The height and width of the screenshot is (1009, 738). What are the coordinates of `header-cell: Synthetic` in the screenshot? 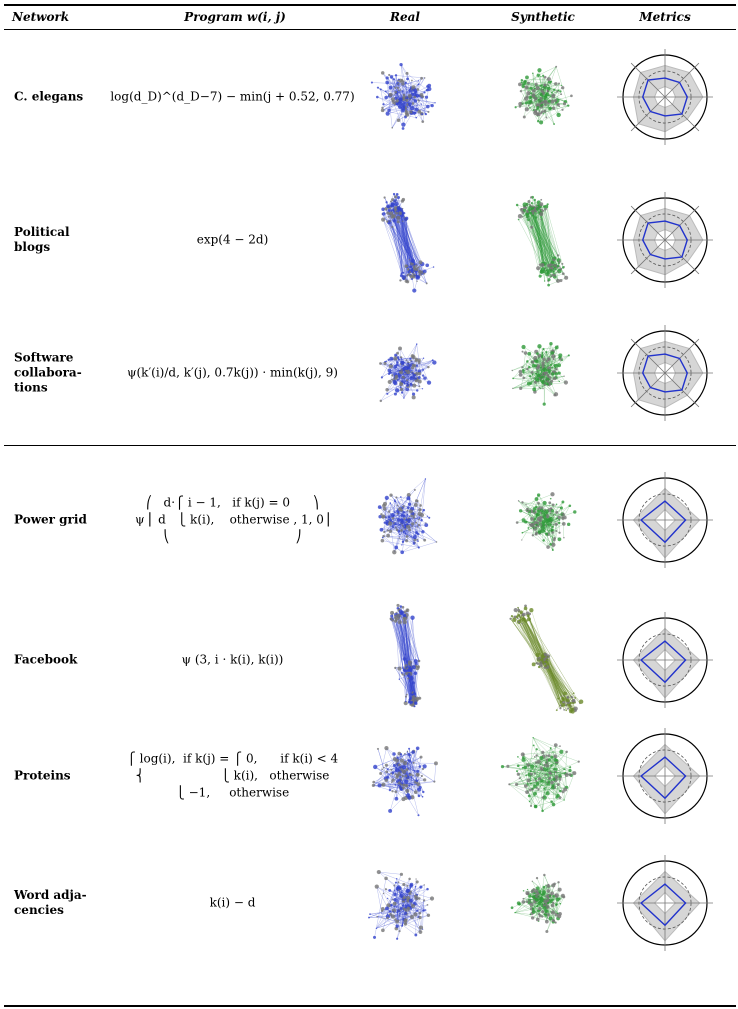 It's located at (543, 17).